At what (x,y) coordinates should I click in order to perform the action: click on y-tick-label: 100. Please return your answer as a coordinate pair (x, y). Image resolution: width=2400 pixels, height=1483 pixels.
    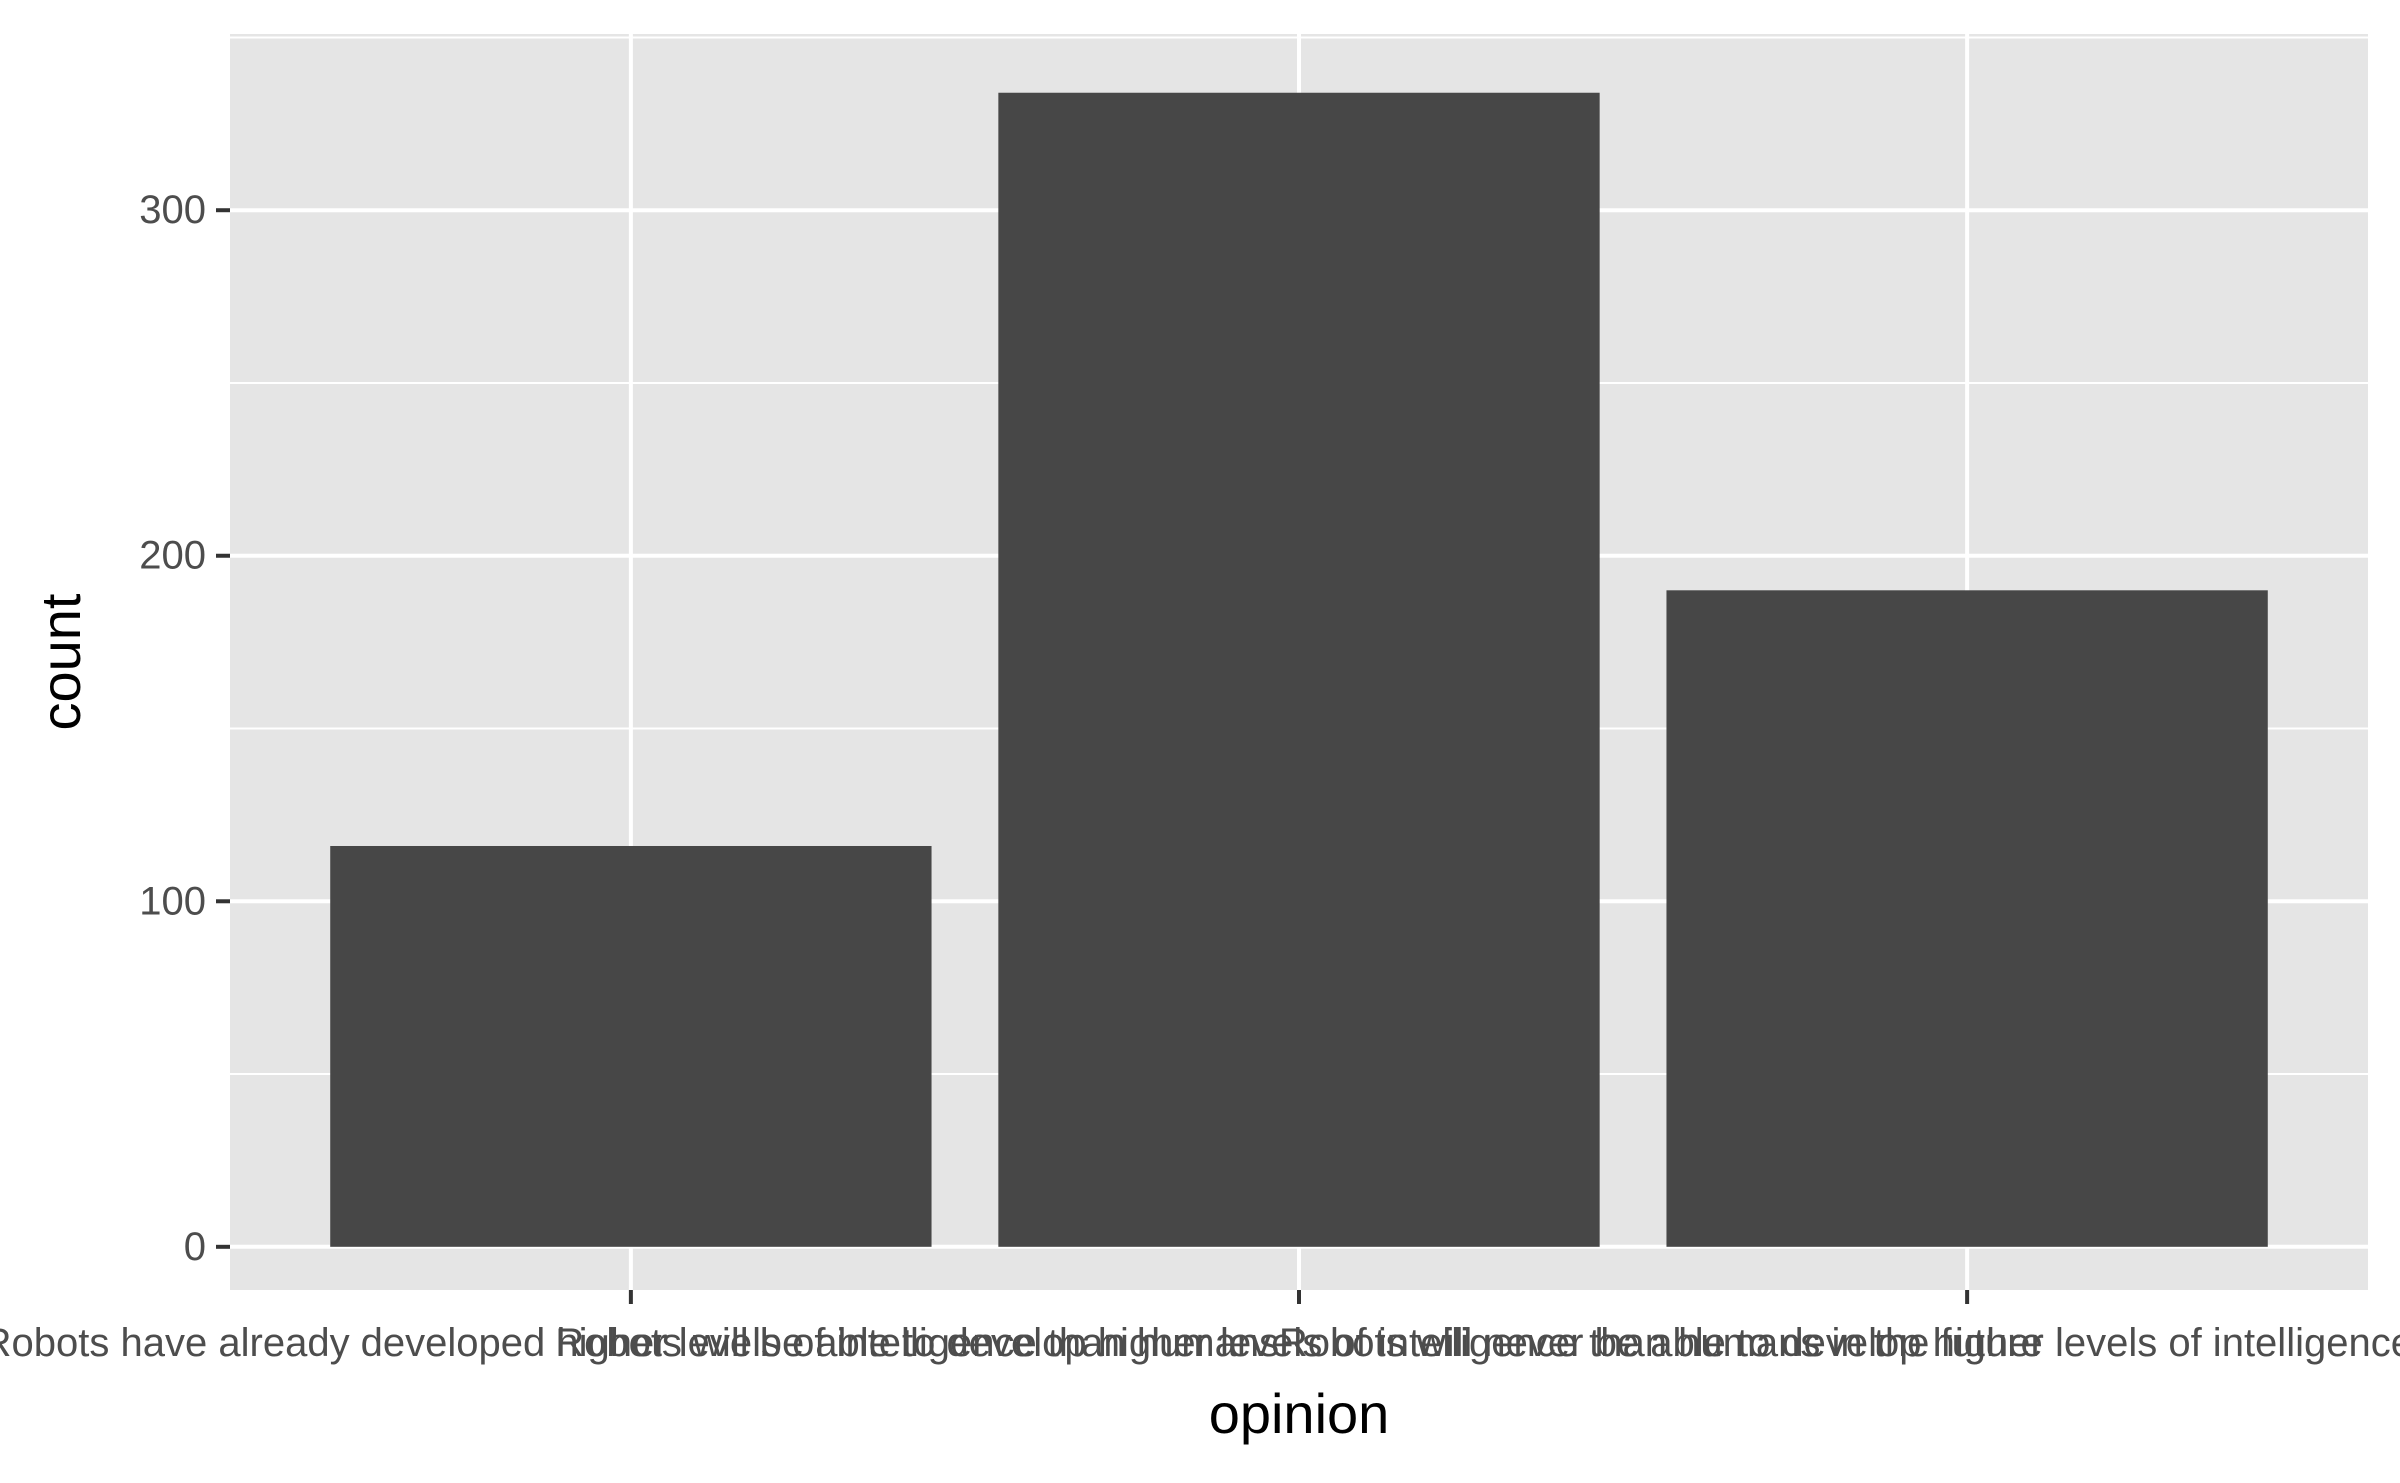
    Looking at the image, I should click on (172, 901).